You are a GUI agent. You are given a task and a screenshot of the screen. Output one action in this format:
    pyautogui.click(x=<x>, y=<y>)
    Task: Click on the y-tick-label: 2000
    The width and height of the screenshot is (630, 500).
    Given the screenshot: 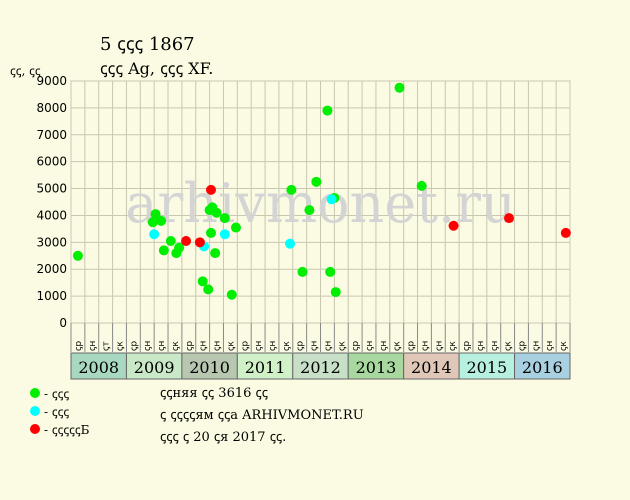 What is the action you would take?
    pyautogui.click(x=51, y=269)
    